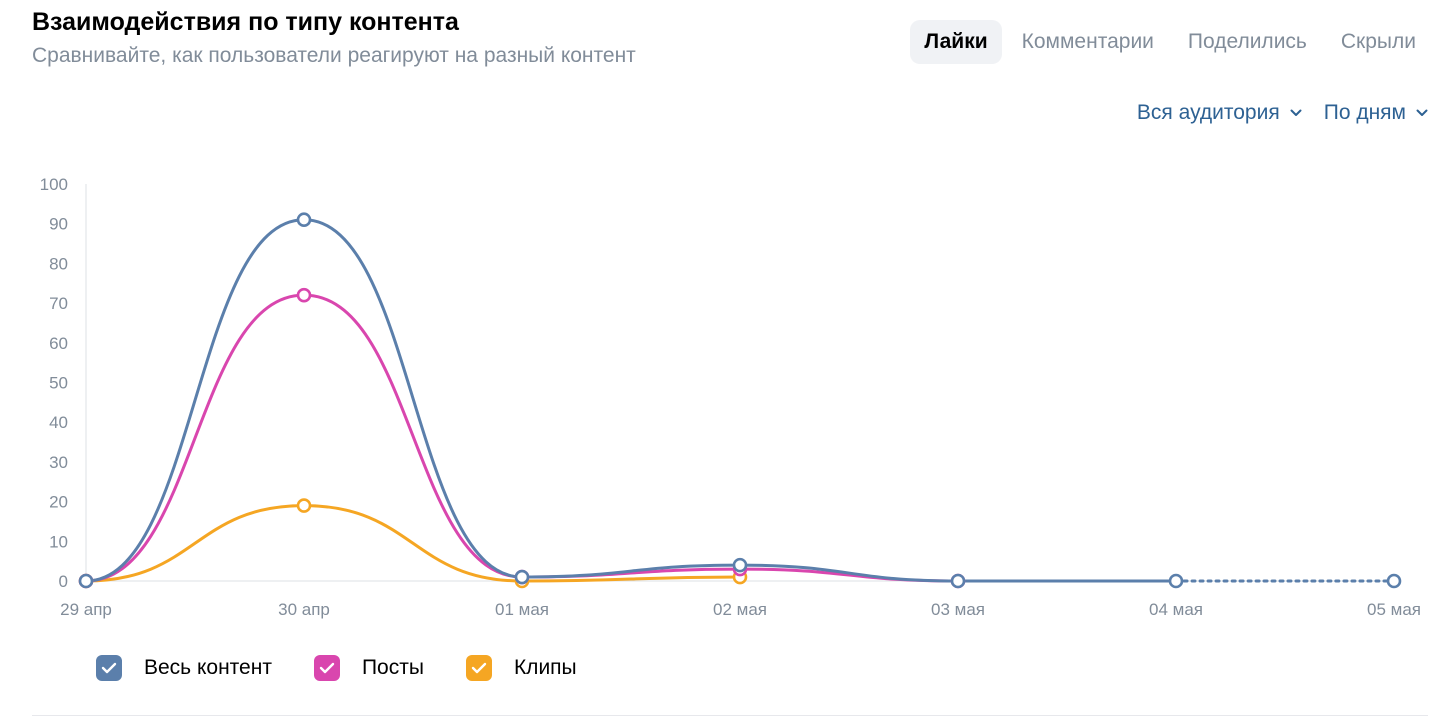 The height and width of the screenshot is (719, 1440). What do you see at coordinates (58, 303) in the screenshot?
I see `y-tick-label: 70` at bounding box center [58, 303].